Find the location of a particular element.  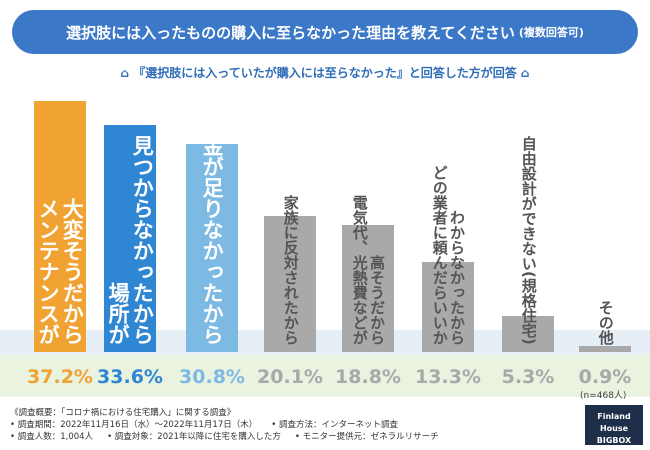

logo-sub: BIGBOX is located at coordinates (614, 440).